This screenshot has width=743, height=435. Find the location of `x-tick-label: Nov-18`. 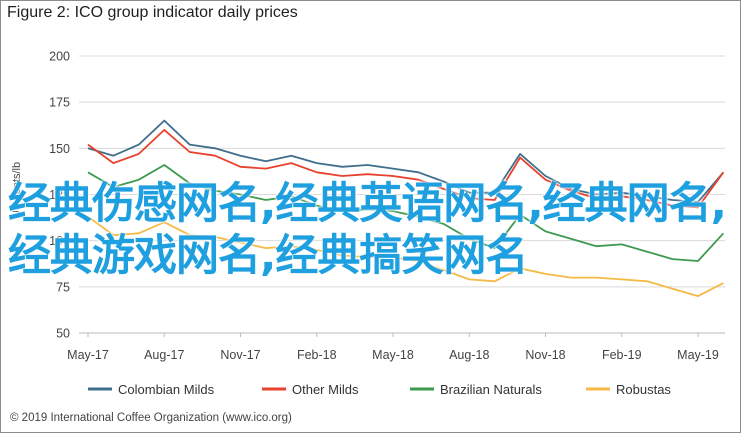

x-tick-label: Nov-18 is located at coordinates (545, 355).